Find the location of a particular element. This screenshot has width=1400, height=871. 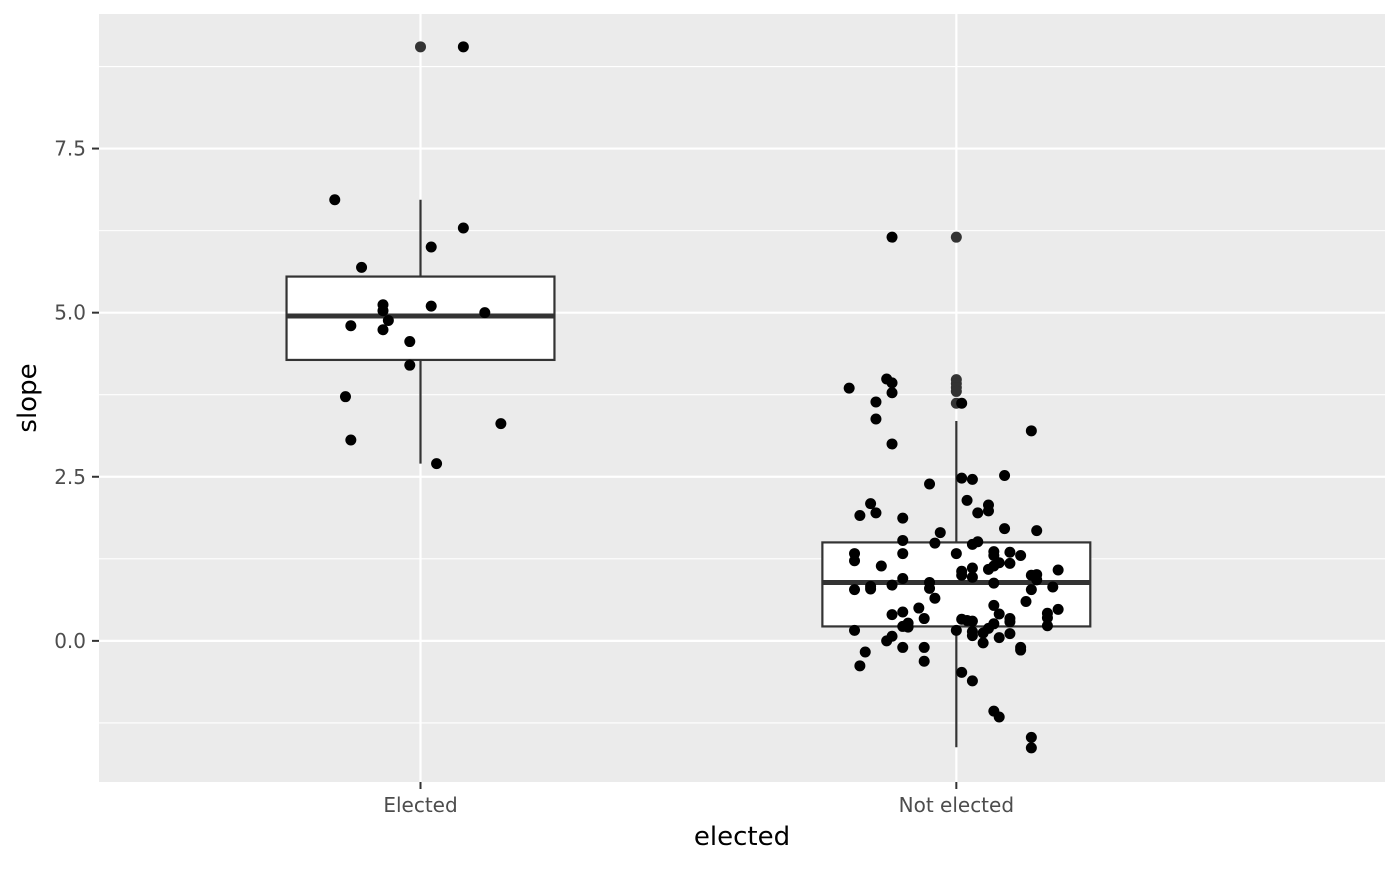

y-tick-label: 7.5 is located at coordinates (70, 149).